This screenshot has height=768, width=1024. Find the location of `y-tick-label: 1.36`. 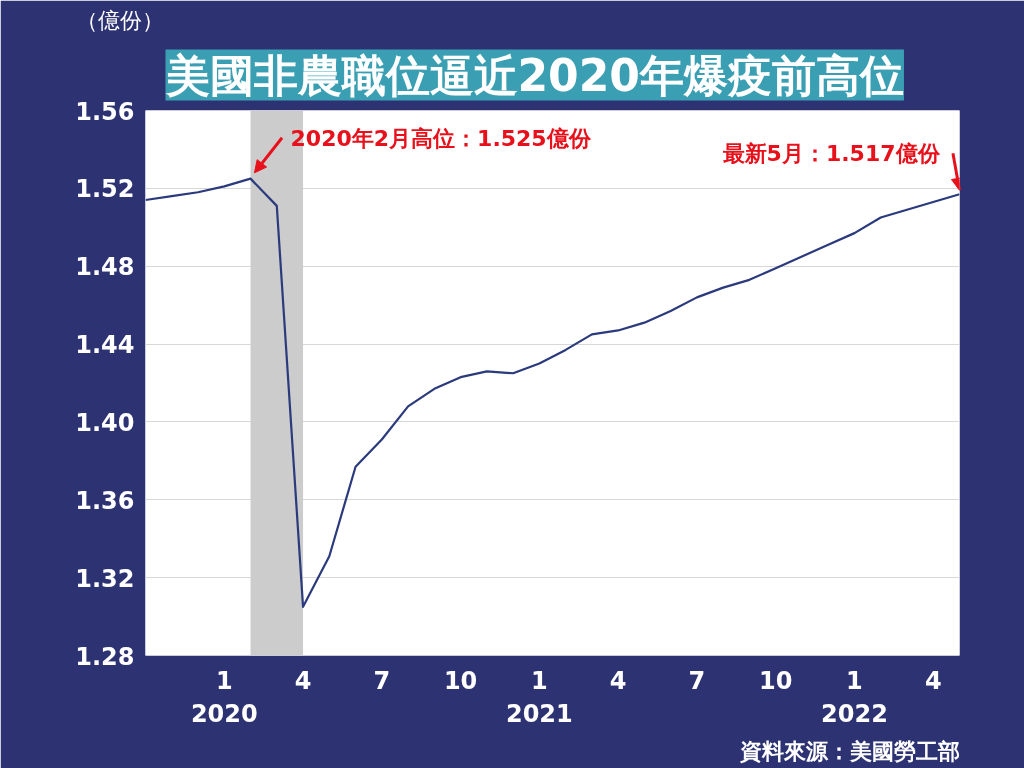

y-tick-label: 1.36 is located at coordinates (105, 500).